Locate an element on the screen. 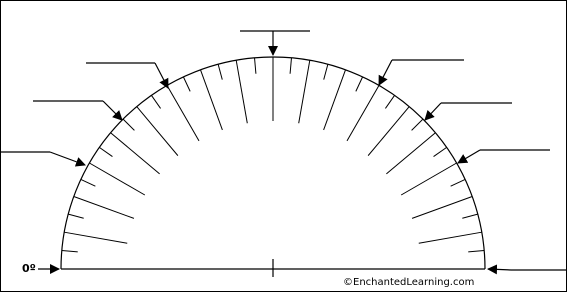  zero-label: 0º is located at coordinates (29, 268).